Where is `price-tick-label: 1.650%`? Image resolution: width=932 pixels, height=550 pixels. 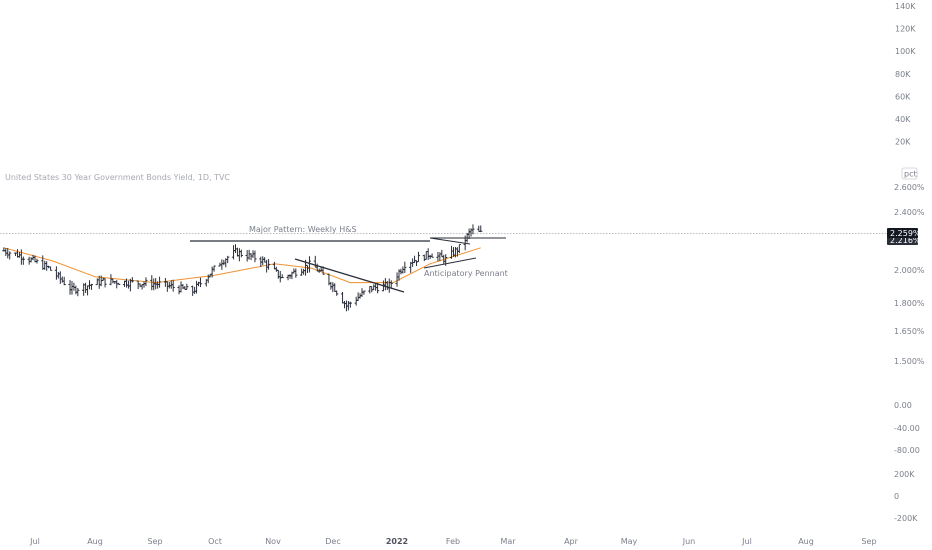
price-tick-label: 1.650% is located at coordinates (909, 331).